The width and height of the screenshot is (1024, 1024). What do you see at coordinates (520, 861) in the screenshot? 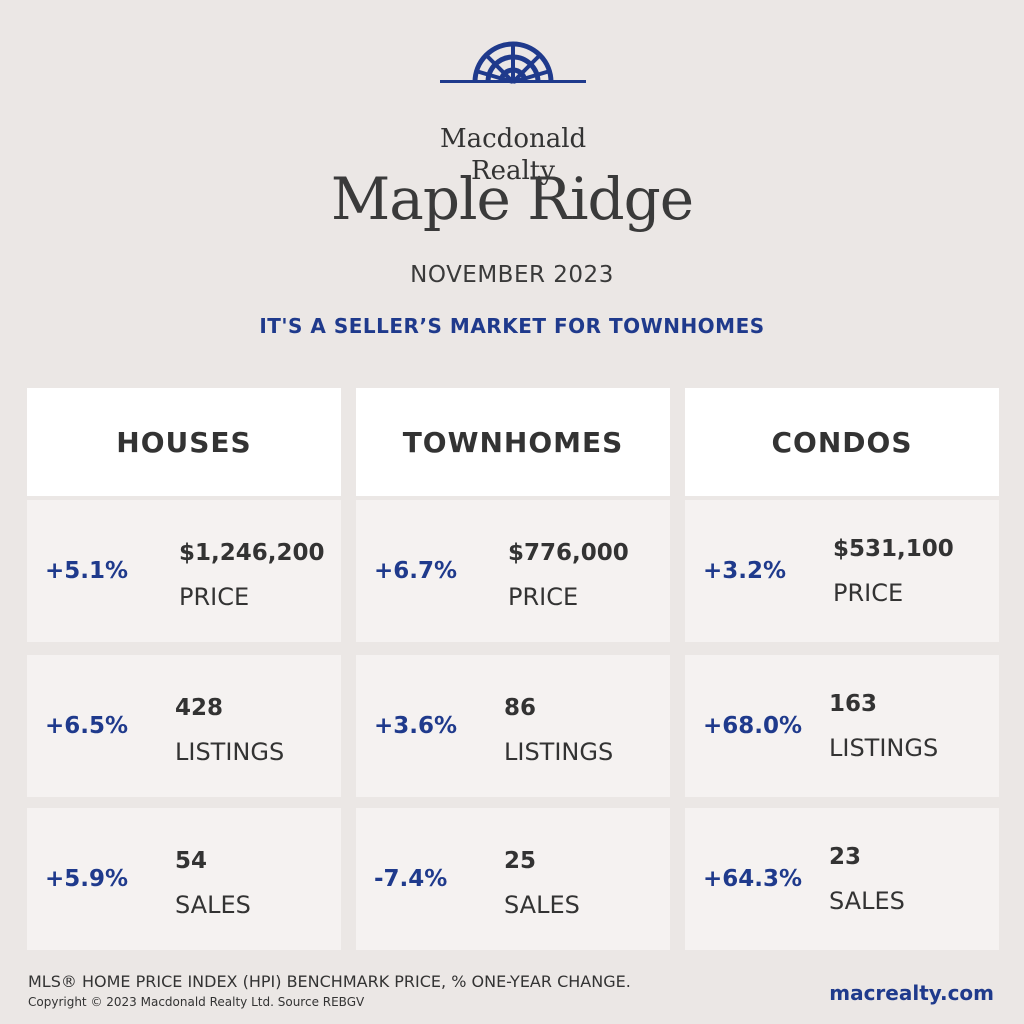
I see `stat-value: 25` at bounding box center [520, 861].